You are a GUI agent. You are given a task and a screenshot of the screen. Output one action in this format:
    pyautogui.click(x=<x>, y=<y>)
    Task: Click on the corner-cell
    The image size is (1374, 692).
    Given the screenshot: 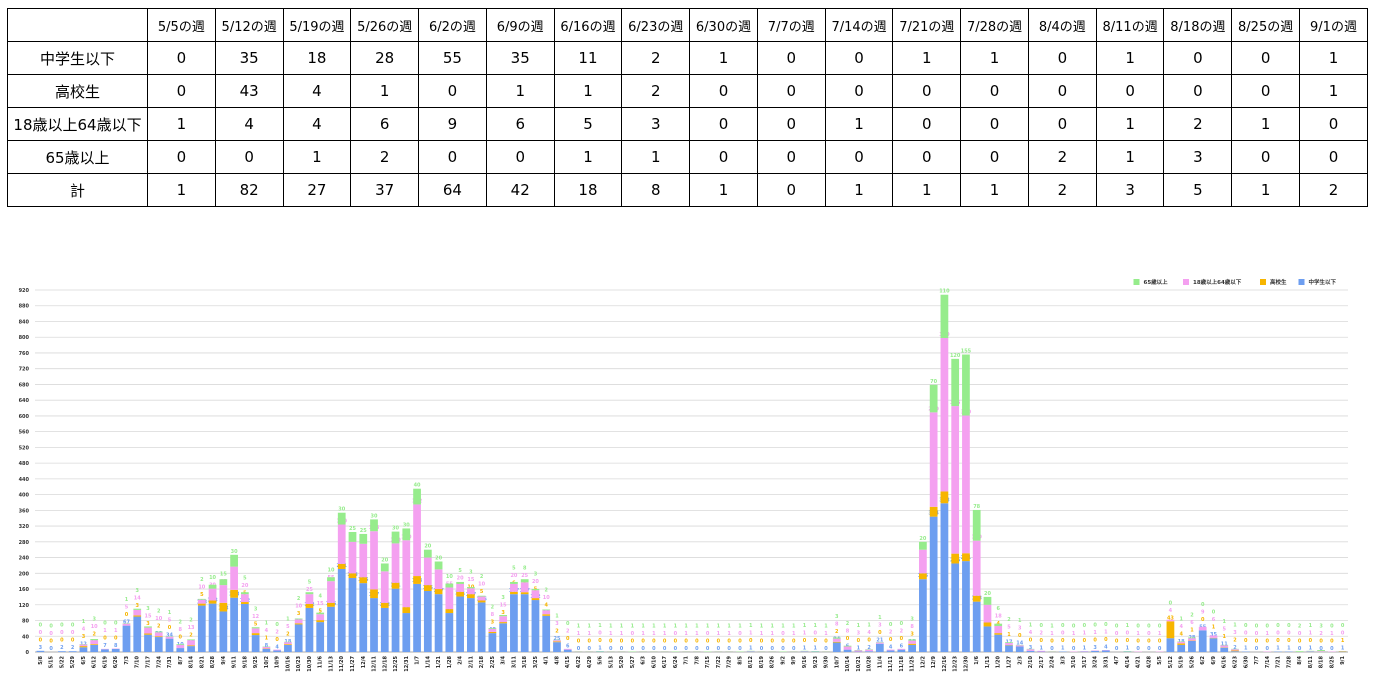 What is the action you would take?
    pyautogui.click(x=77, y=25)
    